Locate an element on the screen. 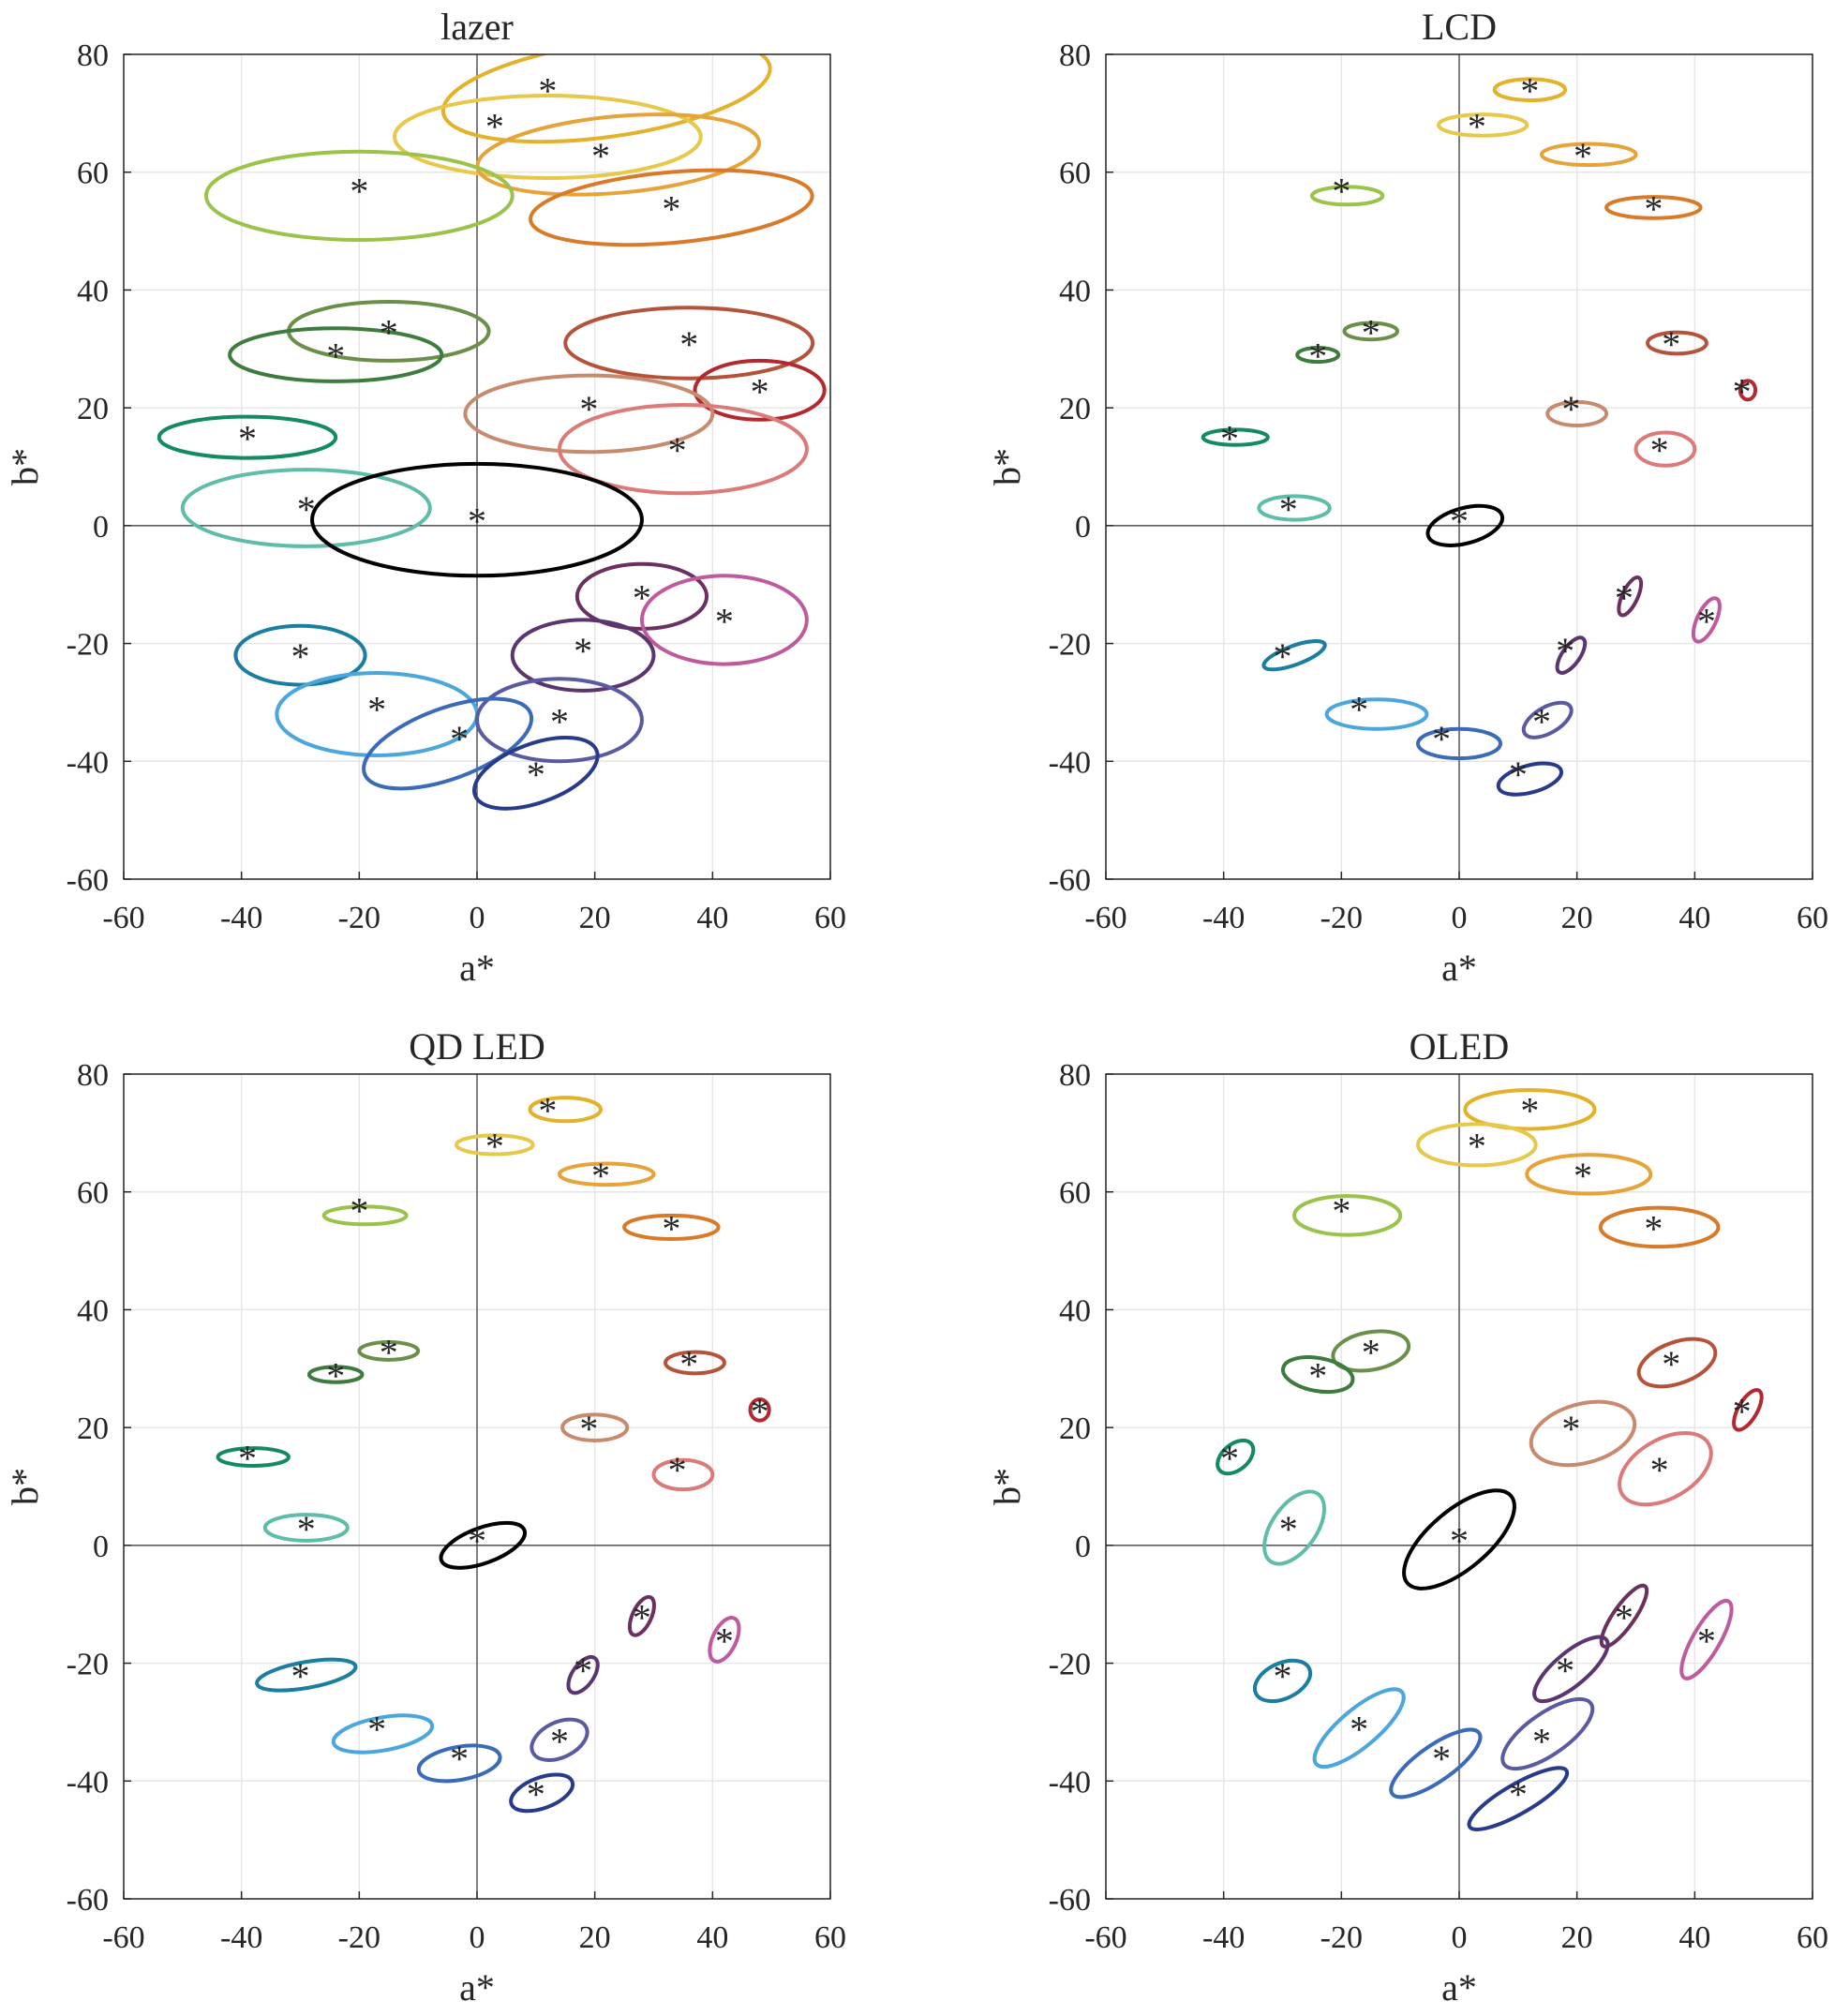 This screenshot has height=2016, width=1835. y-tick-label: 60 is located at coordinates (93, 1193).